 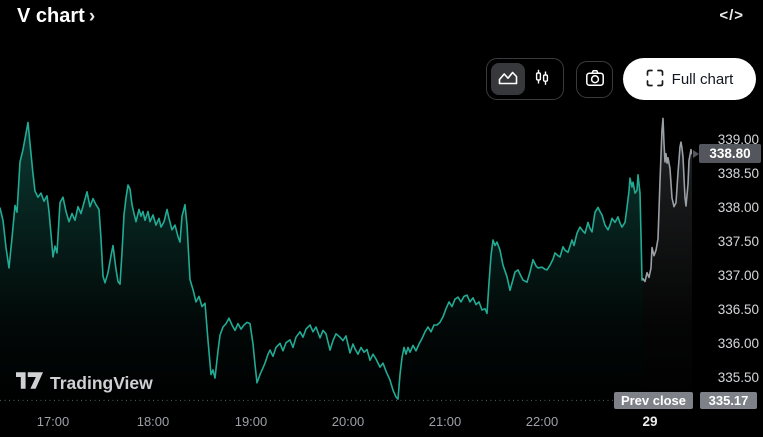 What do you see at coordinates (655, 79) in the screenshot?
I see `fullscreen-icon` at bounding box center [655, 79].